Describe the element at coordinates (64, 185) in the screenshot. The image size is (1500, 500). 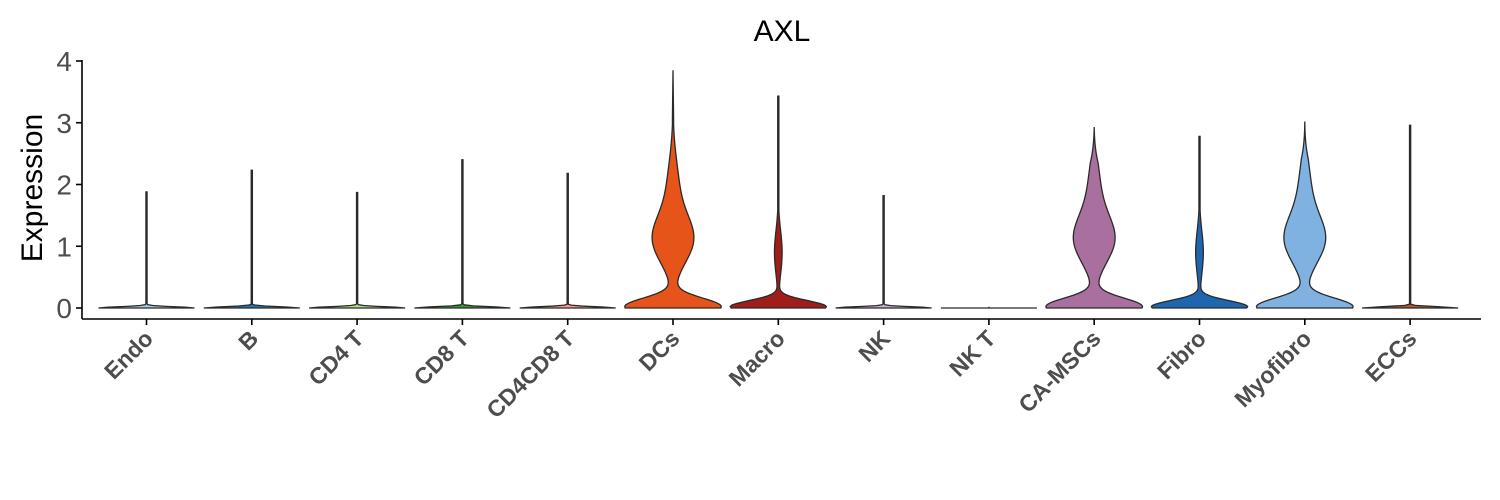
I see `y-tick-label: 2` at that location.